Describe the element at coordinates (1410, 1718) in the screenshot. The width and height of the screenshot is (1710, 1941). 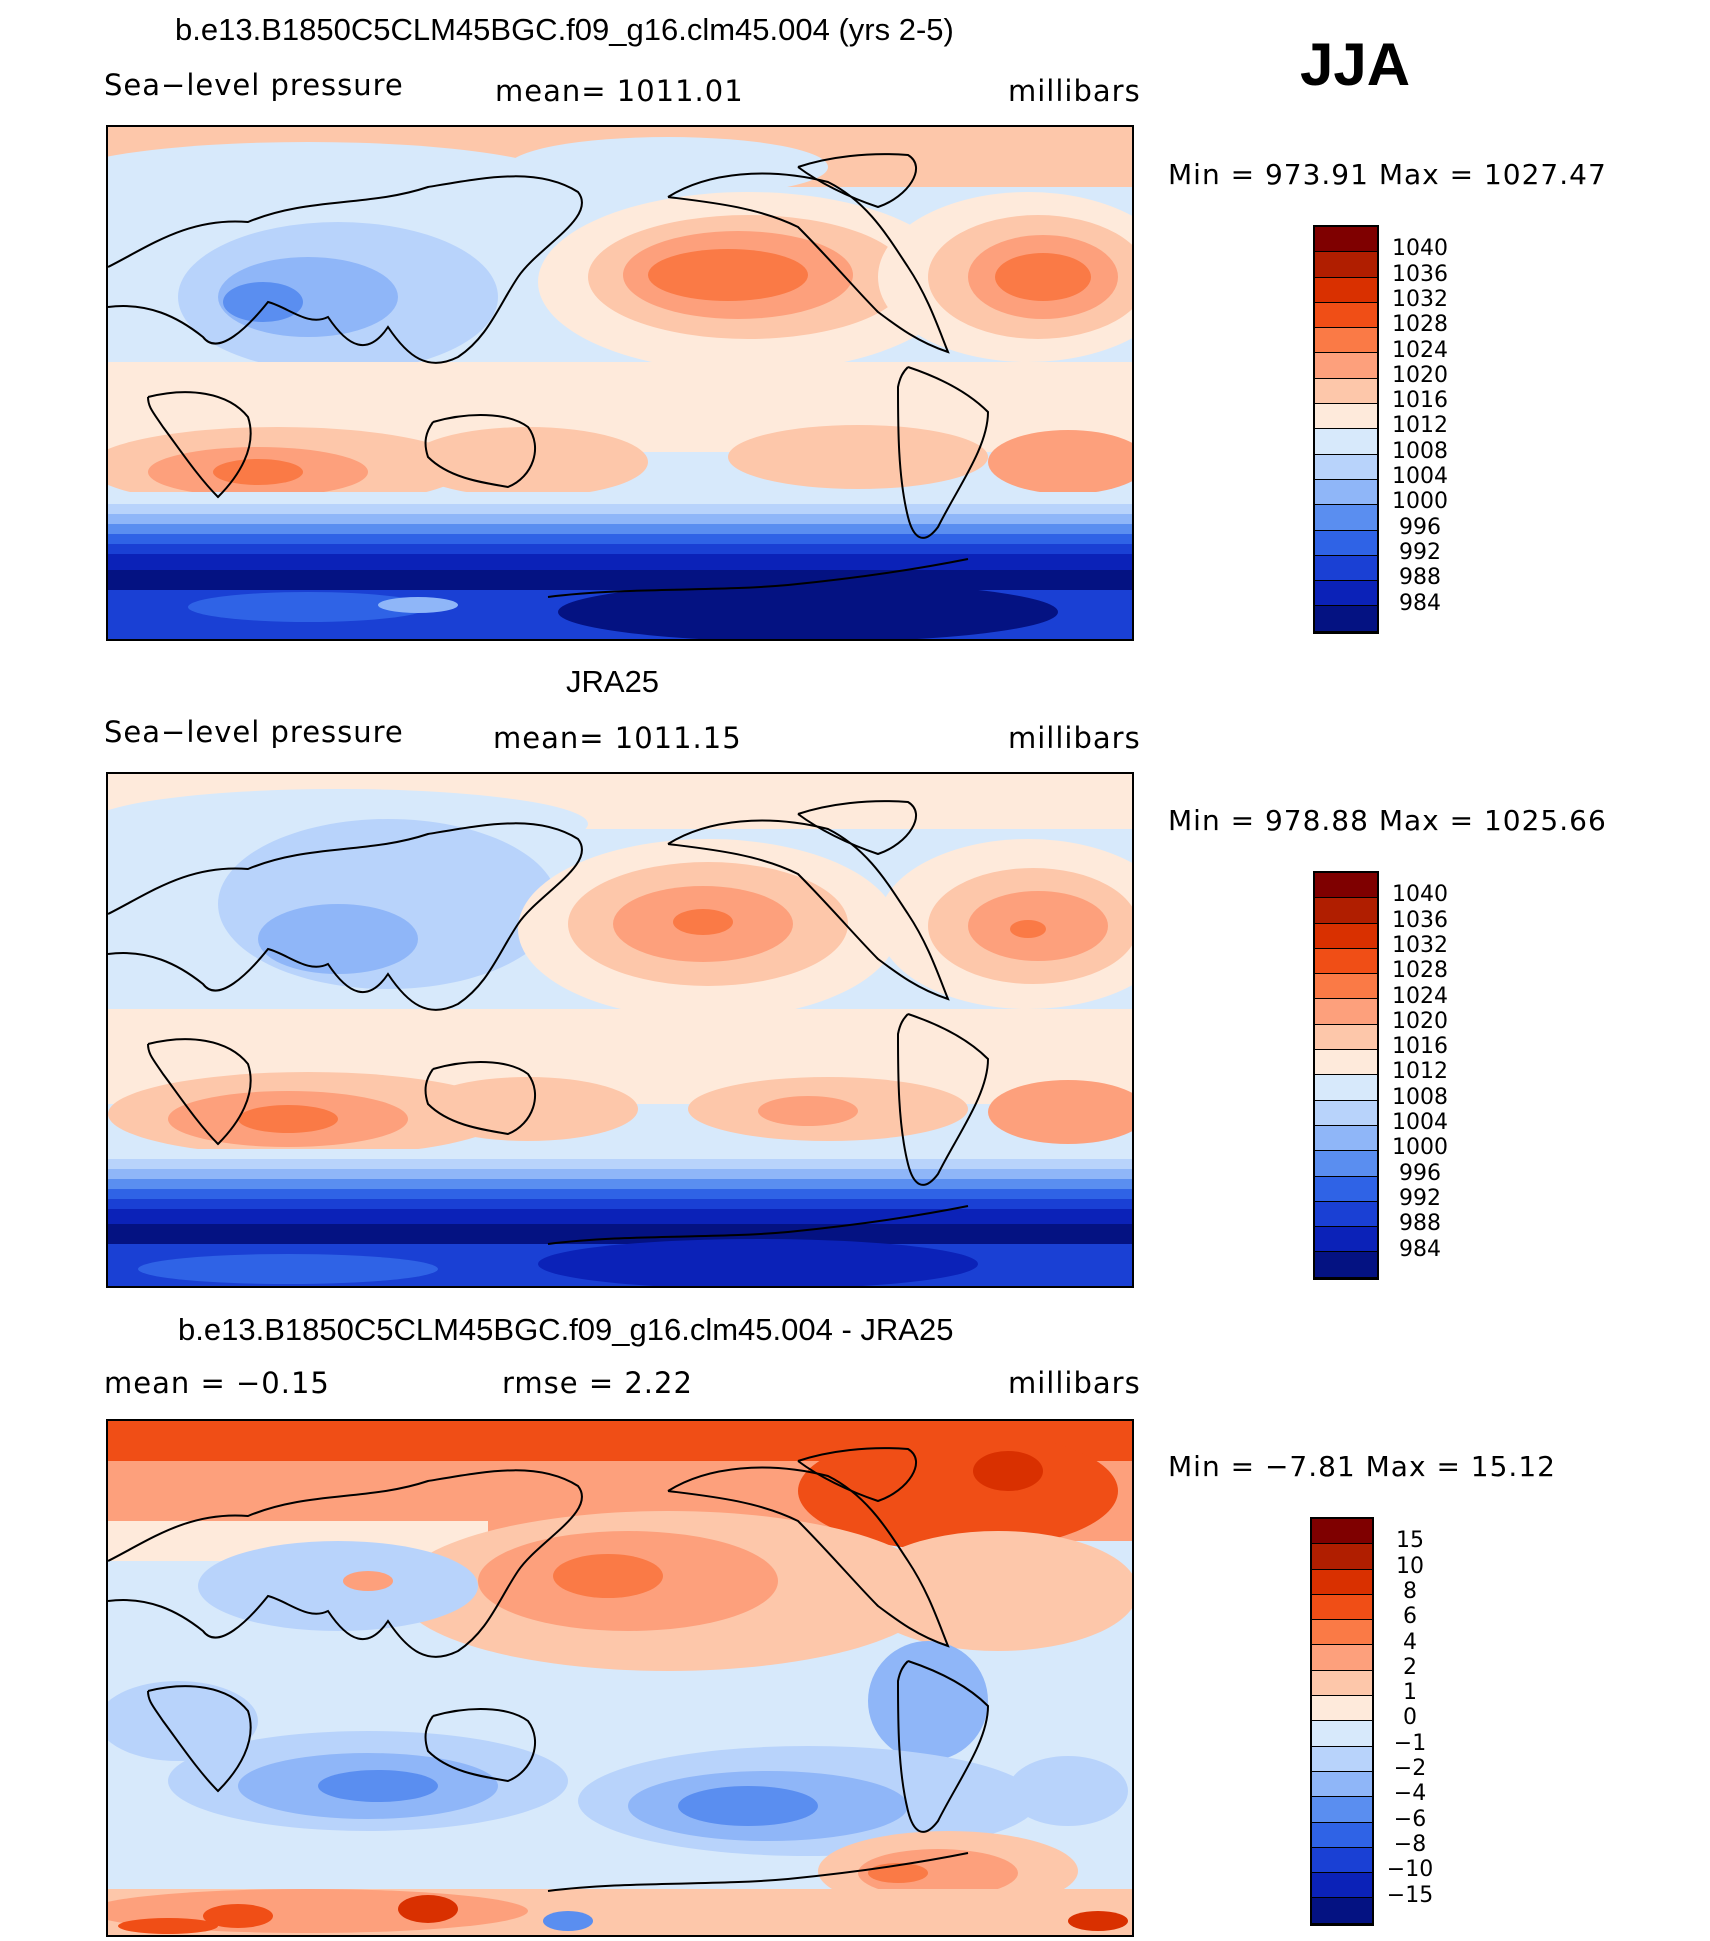
I see `colorbar-tick-label: 0` at that location.